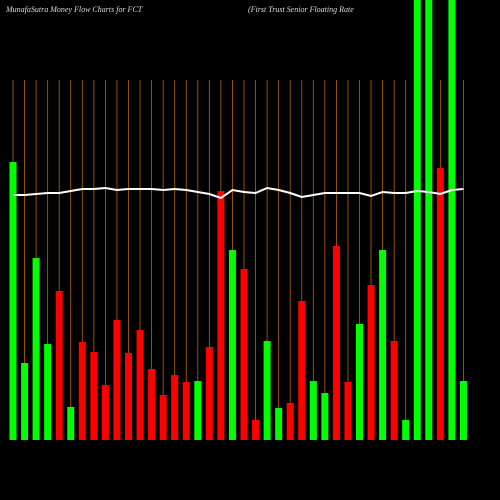  What do you see at coordinates (238, 193) in the screenshot?
I see `money-flow-line` at bounding box center [238, 193].